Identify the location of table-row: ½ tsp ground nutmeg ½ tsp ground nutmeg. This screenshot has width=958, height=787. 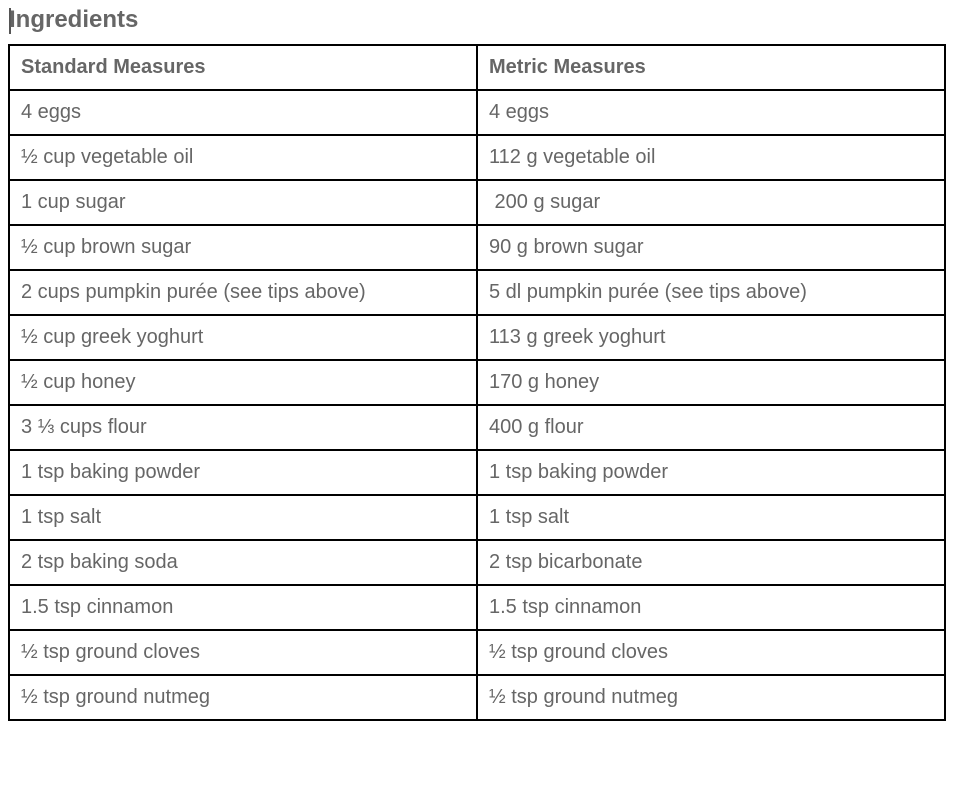
(477, 697).